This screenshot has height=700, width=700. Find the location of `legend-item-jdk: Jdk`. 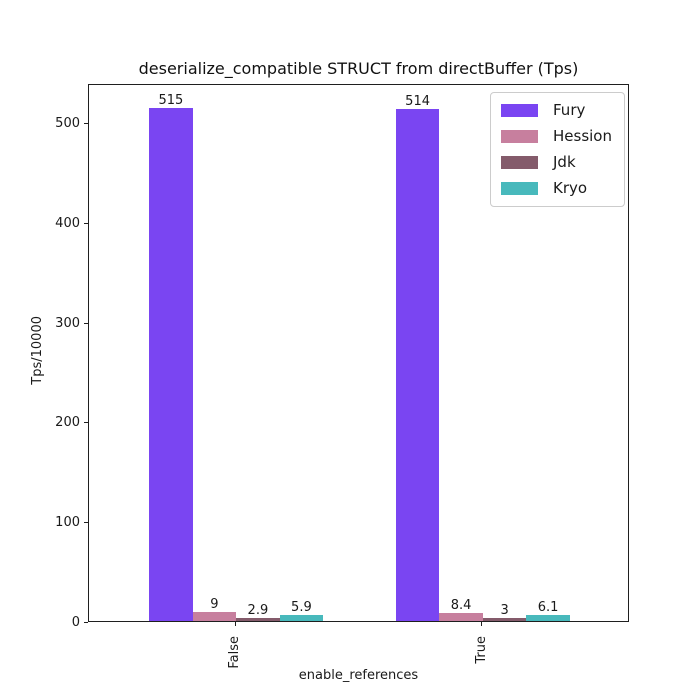

legend-item-jdk: Jdk is located at coordinates (556, 162).